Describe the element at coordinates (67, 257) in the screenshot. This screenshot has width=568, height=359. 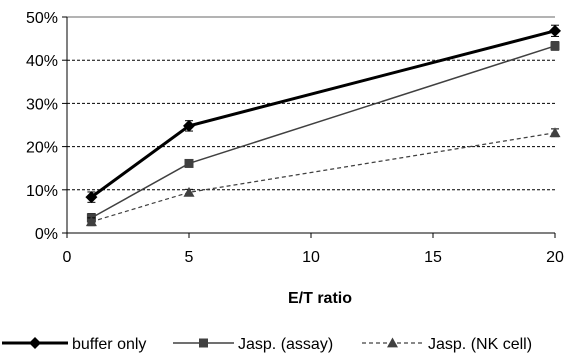
I see `x-tick-label: 0` at that location.